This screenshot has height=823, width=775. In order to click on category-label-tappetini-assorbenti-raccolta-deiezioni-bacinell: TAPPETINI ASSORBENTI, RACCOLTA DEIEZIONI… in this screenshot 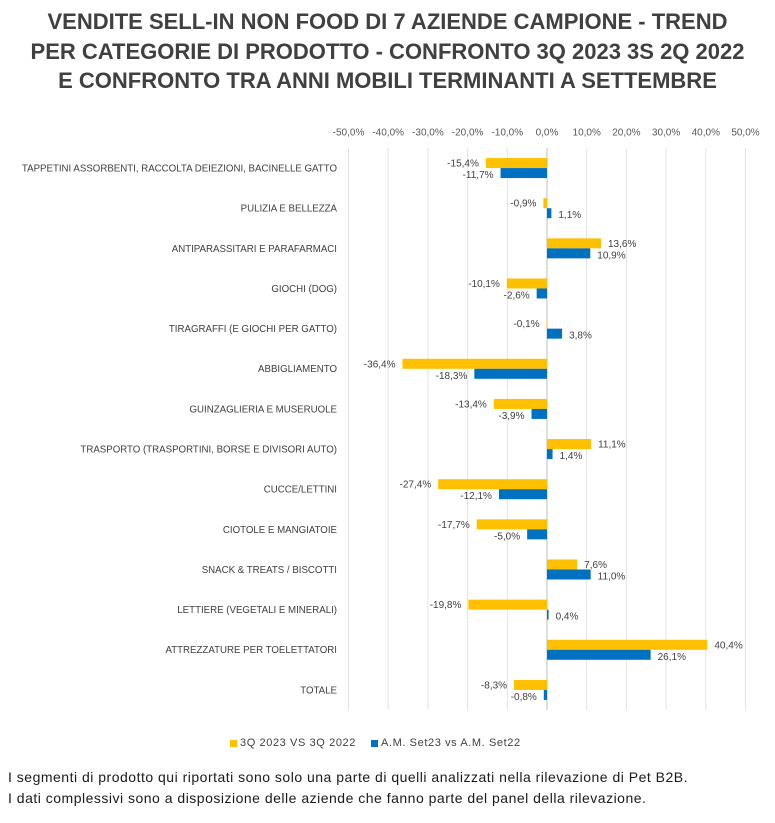, I will do `click(180, 168)`.